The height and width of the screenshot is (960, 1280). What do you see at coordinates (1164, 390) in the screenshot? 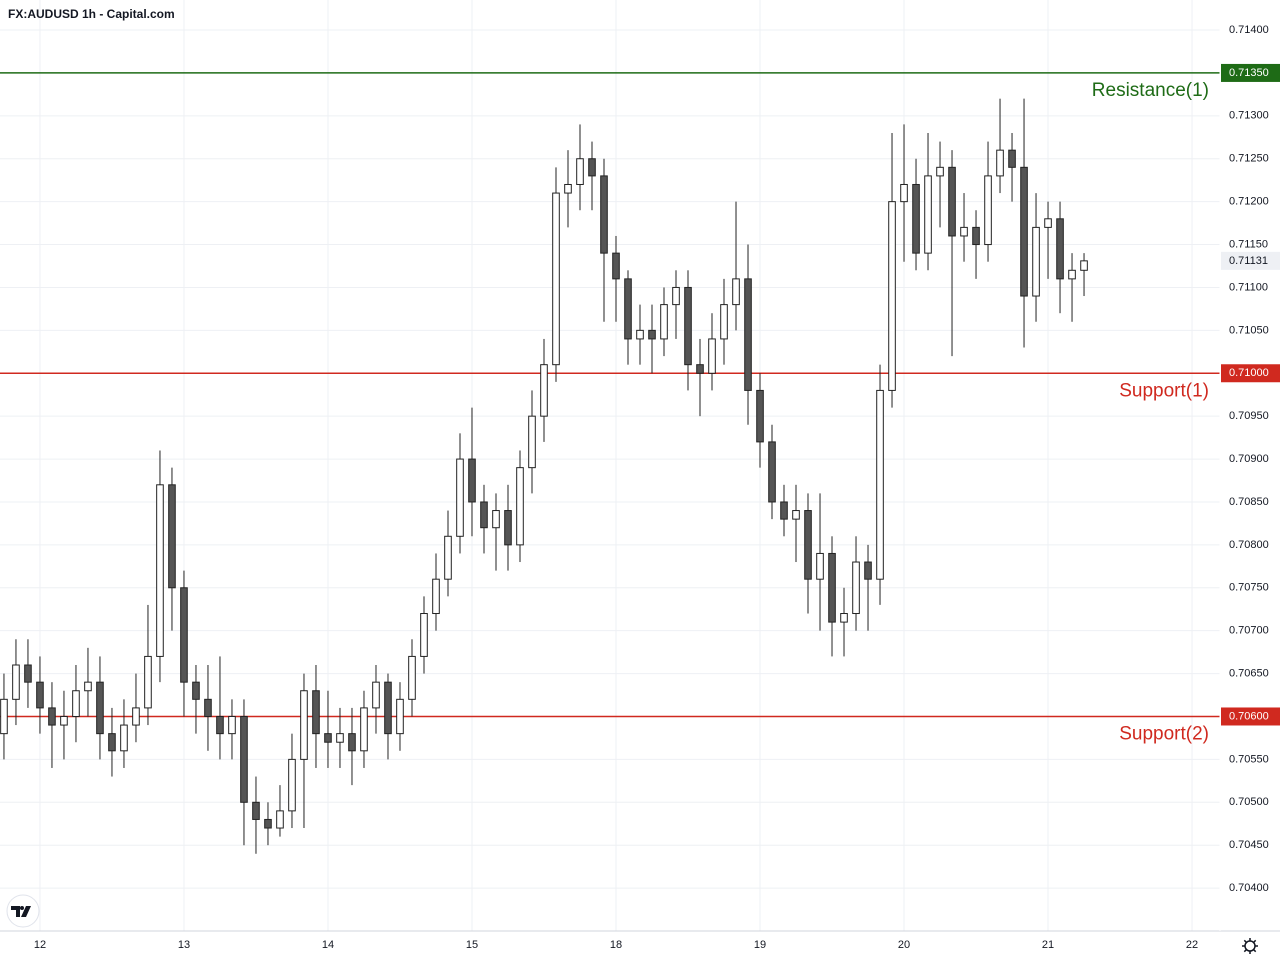
I see `level-name: Support(1)` at bounding box center [1164, 390].